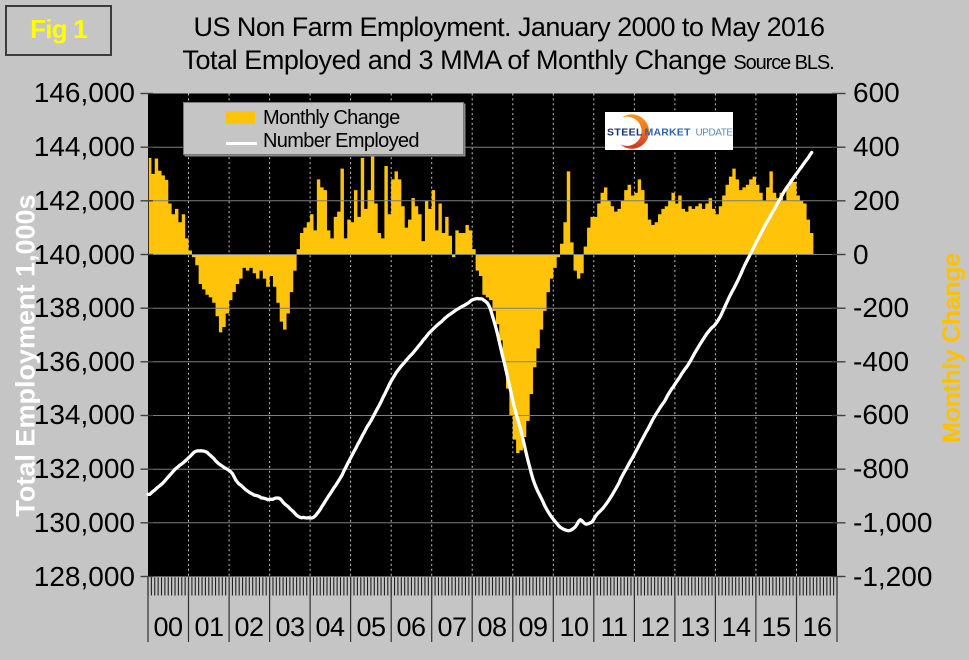 The image size is (969, 660). Describe the element at coordinates (668, 133) in the screenshot. I see `svg-text: MARKET` at that location.